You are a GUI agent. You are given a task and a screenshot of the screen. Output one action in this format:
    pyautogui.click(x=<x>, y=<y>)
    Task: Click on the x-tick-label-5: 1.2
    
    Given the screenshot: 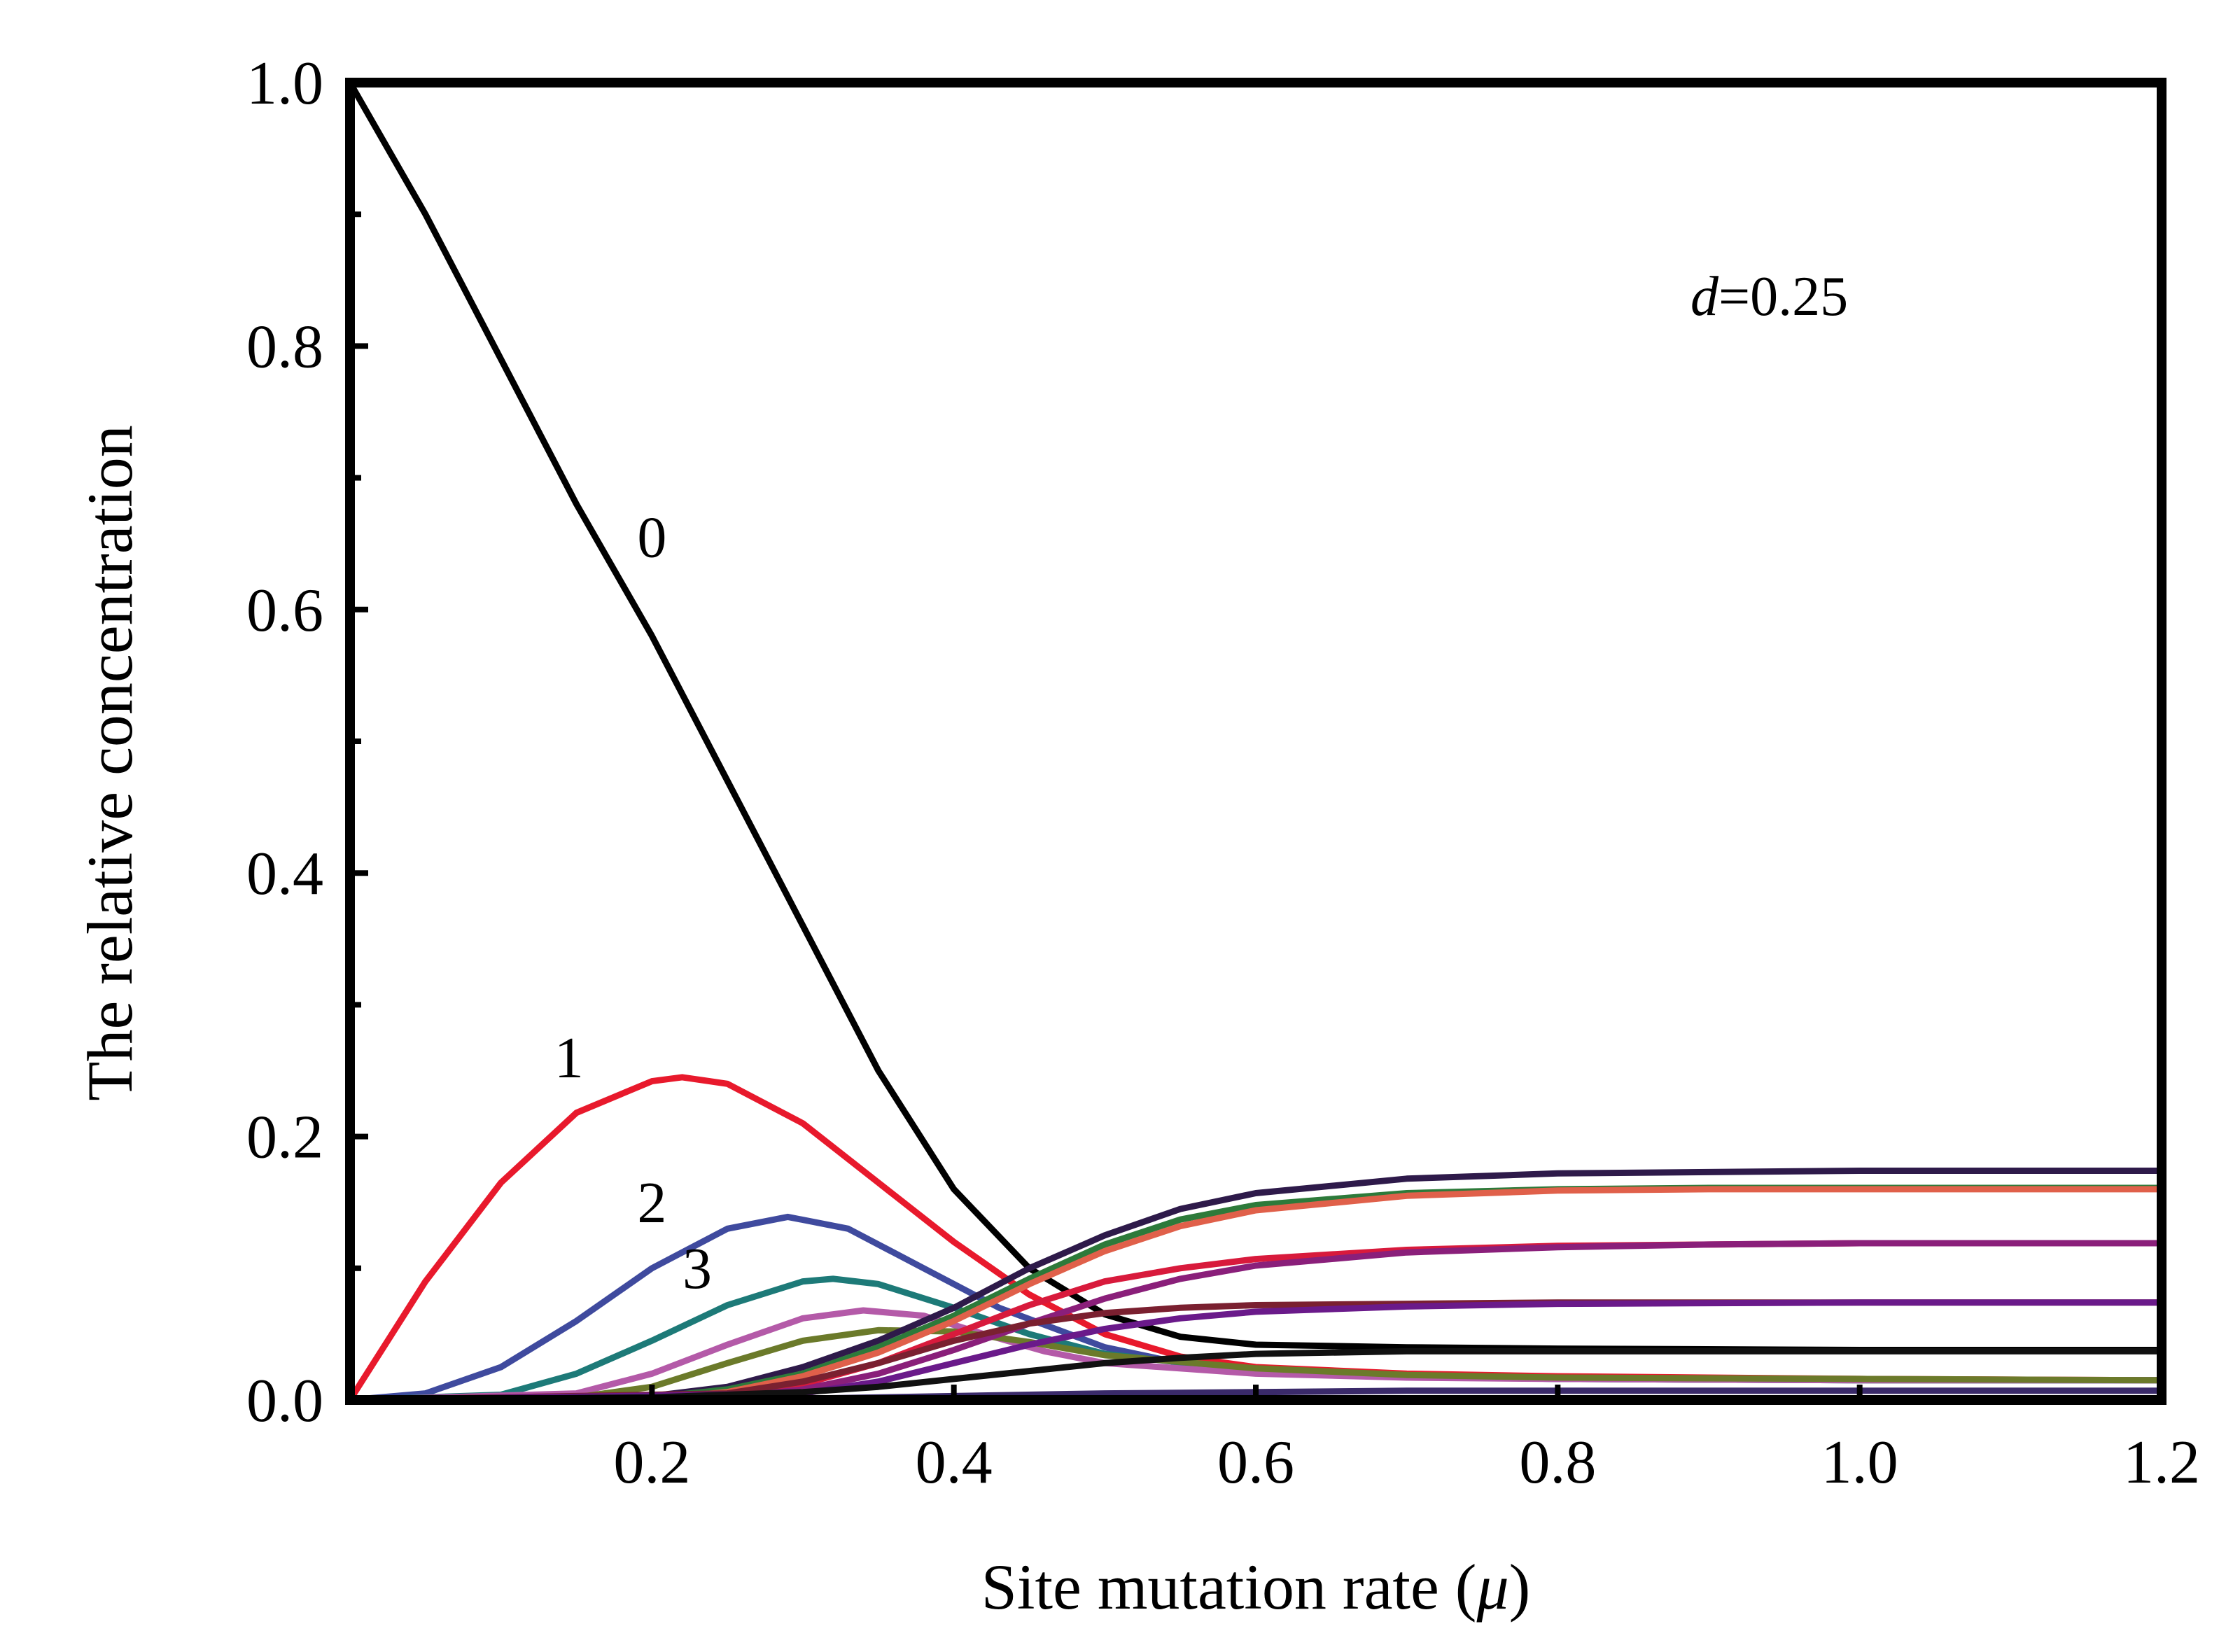 What is the action you would take?
    pyautogui.click(x=2161, y=1463)
    